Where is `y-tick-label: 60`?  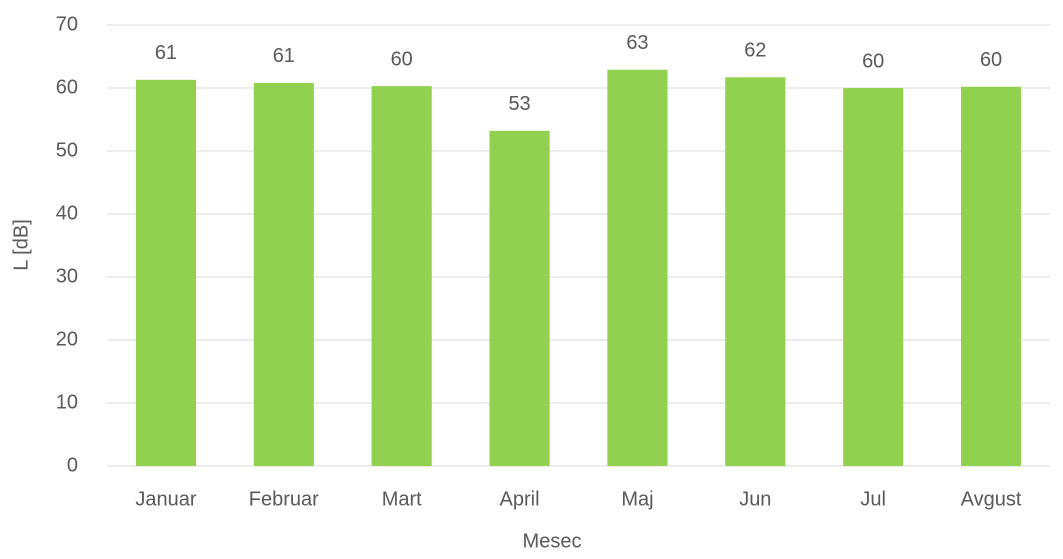 y-tick-label: 60 is located at coordinates (67, 87).